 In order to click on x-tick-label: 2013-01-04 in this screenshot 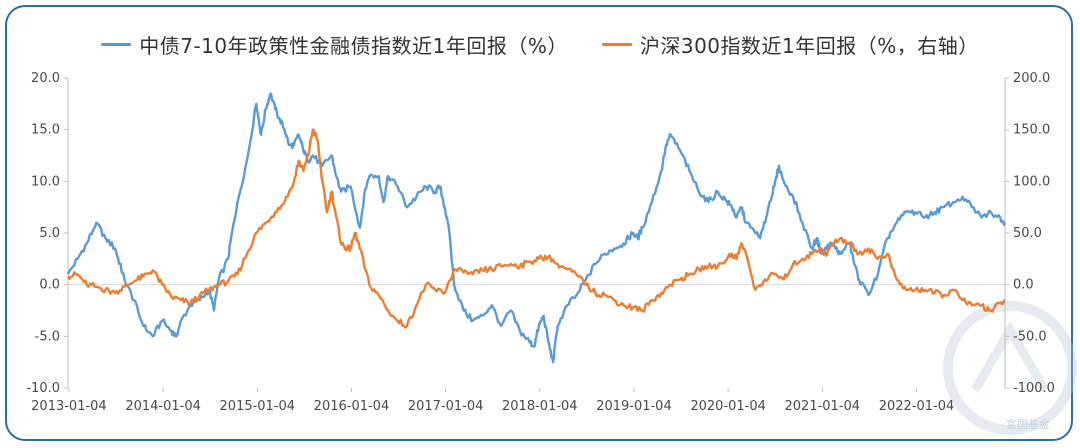, I will do `click(69, 406)`.